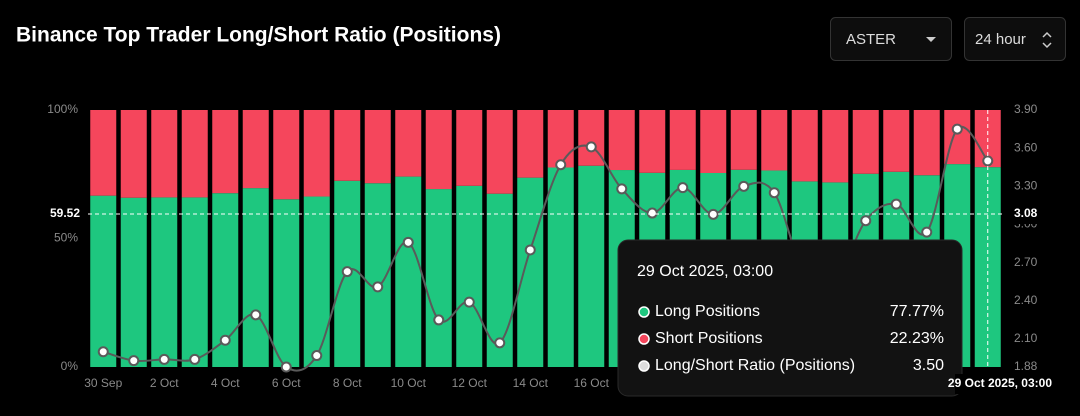  Describe the element at coordinates (65, 213) in the screenshot. I see `crosshair-y-label: 59.52` at that location.